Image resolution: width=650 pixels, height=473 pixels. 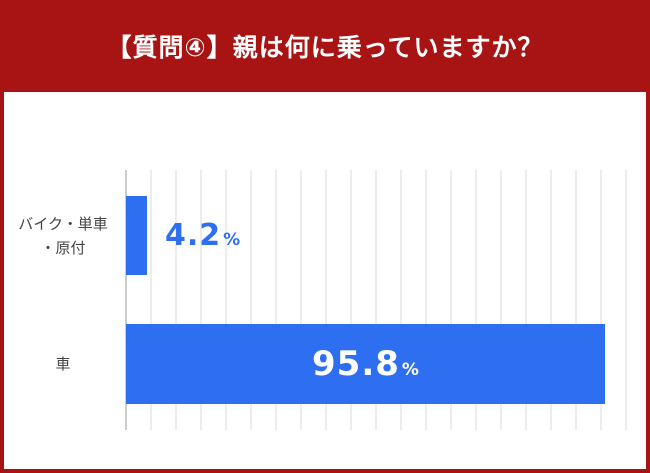 What do you see at coordinates (63, 236) in the screenshot?
I see `category-label-0: バイク・単車 ・原付` at bounding box center [63, 236].